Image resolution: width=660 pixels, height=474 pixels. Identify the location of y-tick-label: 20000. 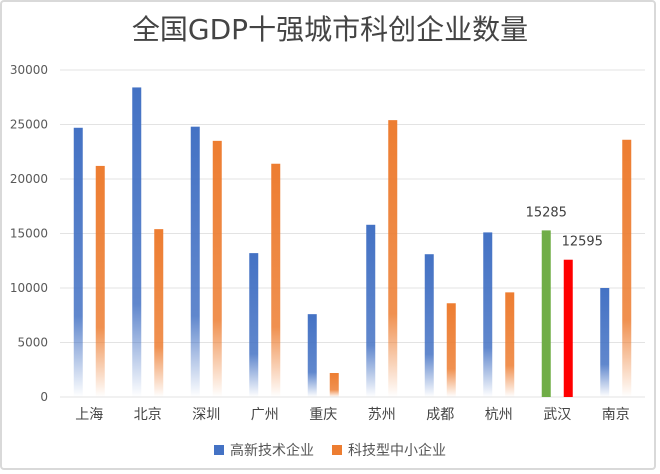
(29, 179).